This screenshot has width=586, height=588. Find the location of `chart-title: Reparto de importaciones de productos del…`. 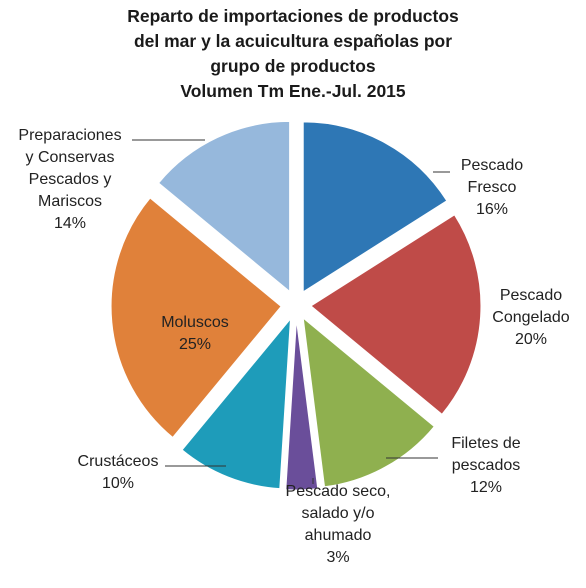

chart-title: Reparto de importaciones de productos del… is located at coordinates (293, 53).